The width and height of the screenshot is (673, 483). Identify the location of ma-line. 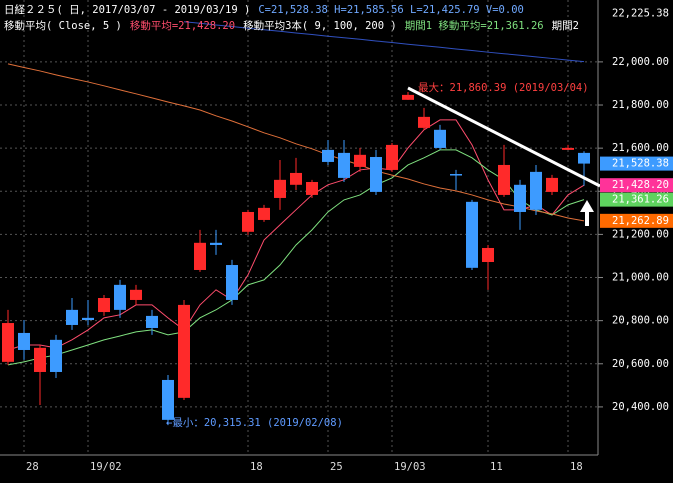
(384, 42).